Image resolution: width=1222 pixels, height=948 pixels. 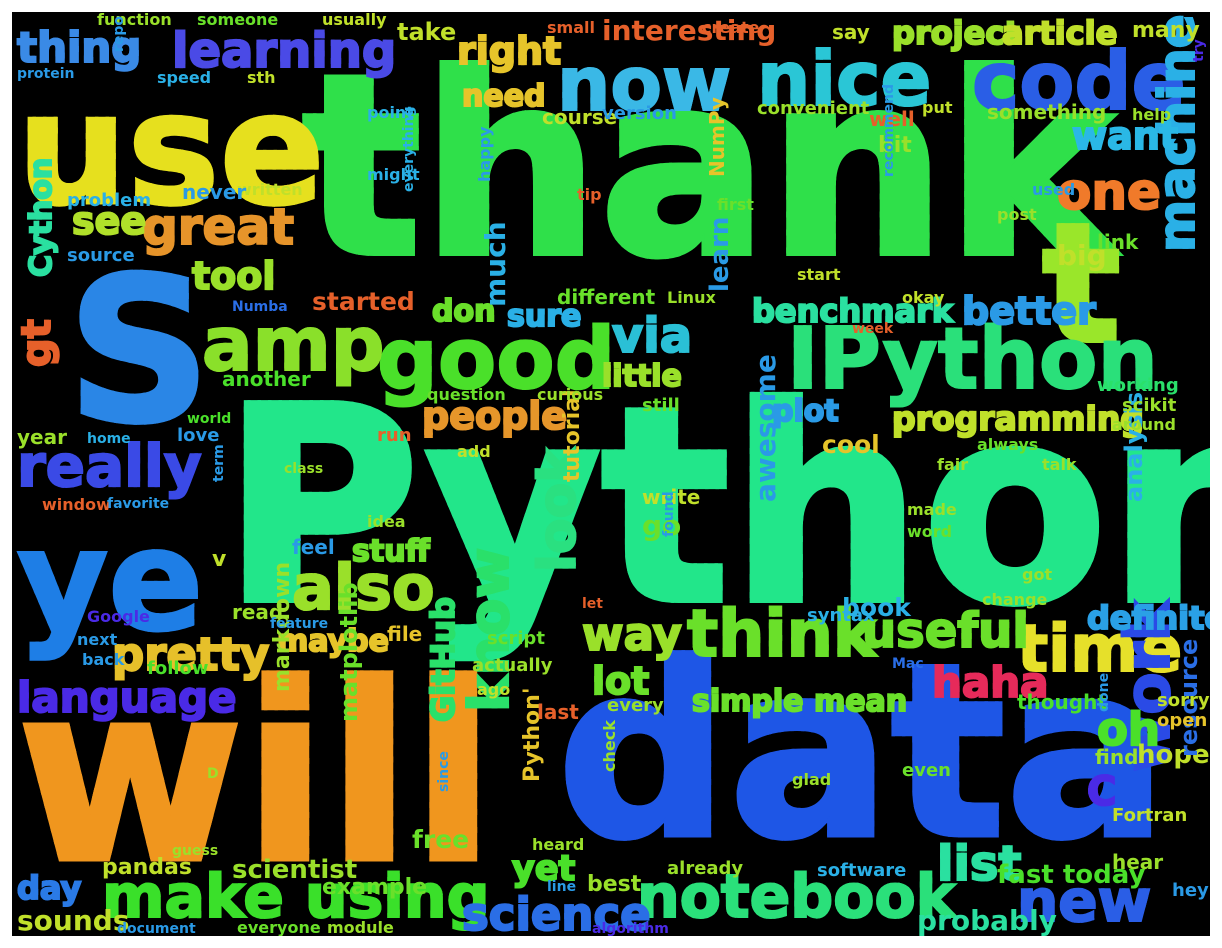 What do you see at coordinates (953, 464) in the screenshot?
I see `word-fair: fair` at bounding box center [953, 464].